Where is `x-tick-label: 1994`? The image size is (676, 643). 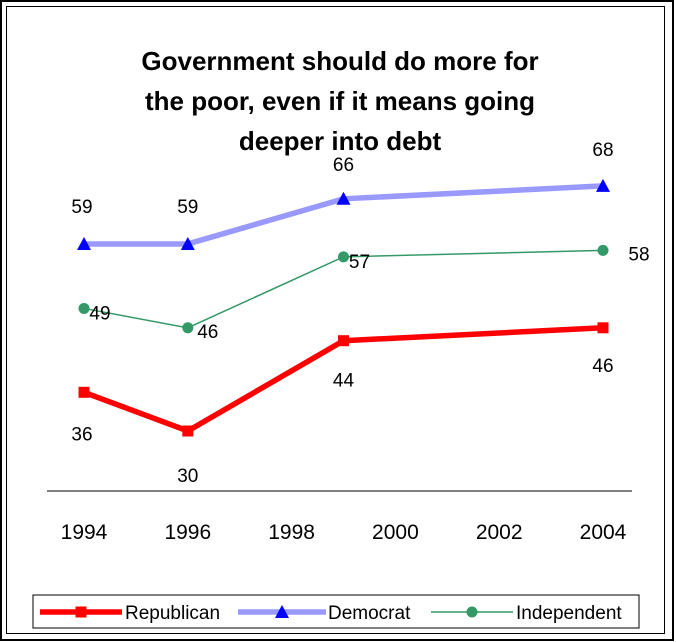 x-tick-label: 1994 is located at coordinates (84, 532).